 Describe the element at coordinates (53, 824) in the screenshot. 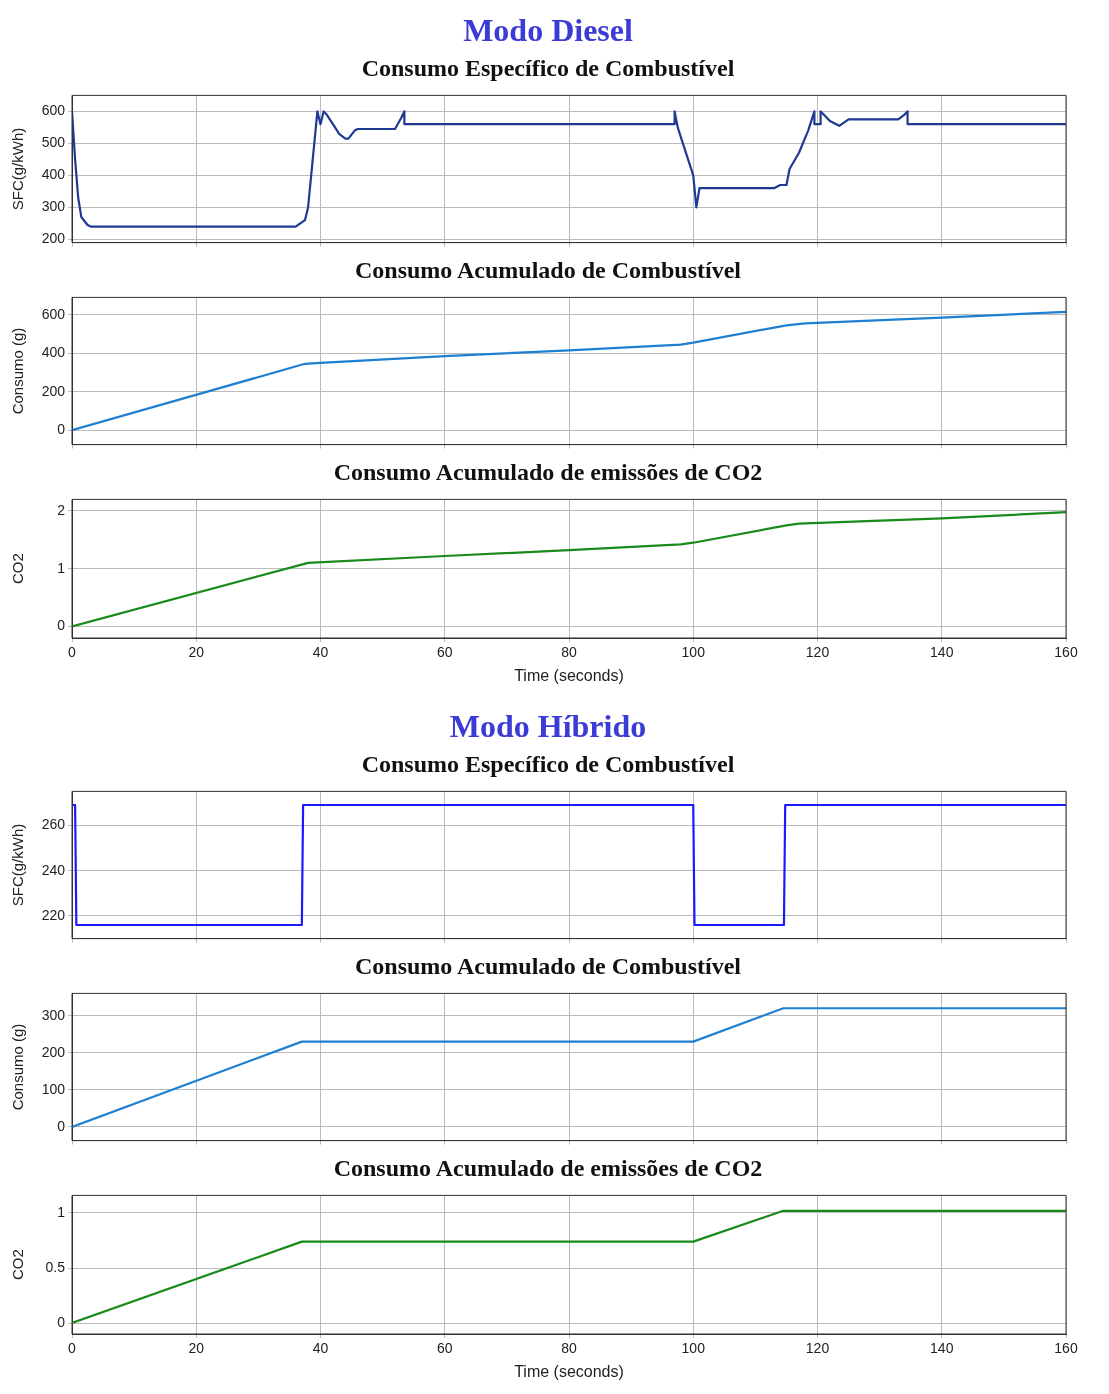

I see `y-tick-label: 260` at that location.